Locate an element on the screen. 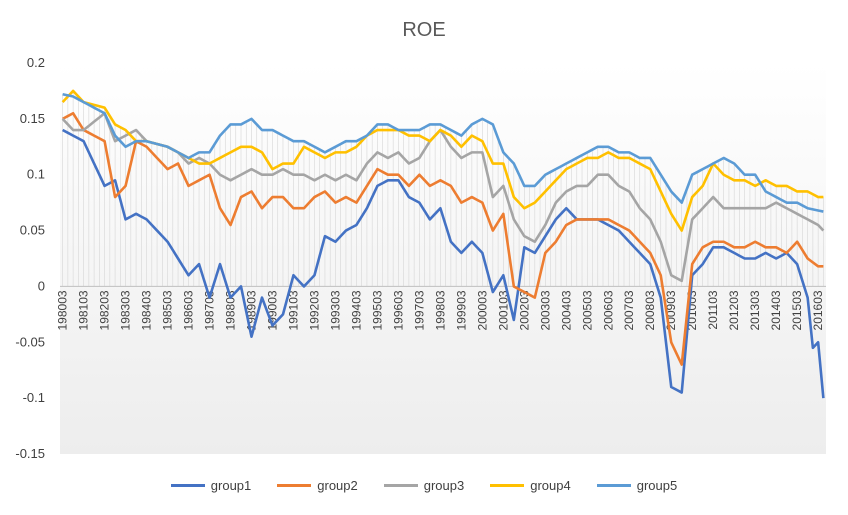 This screenshot has width=848, height=515. legend-item: group2 is located at coordinates (317, 485).